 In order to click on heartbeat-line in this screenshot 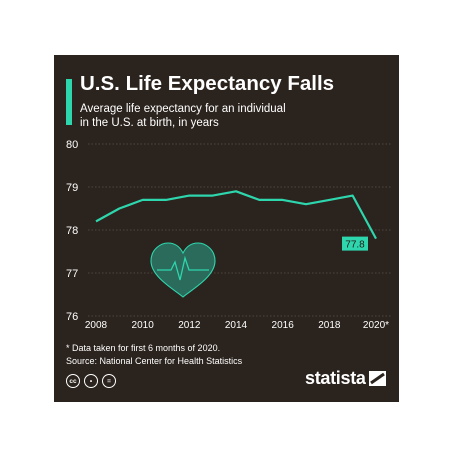, I will do `click(183, 268)`.